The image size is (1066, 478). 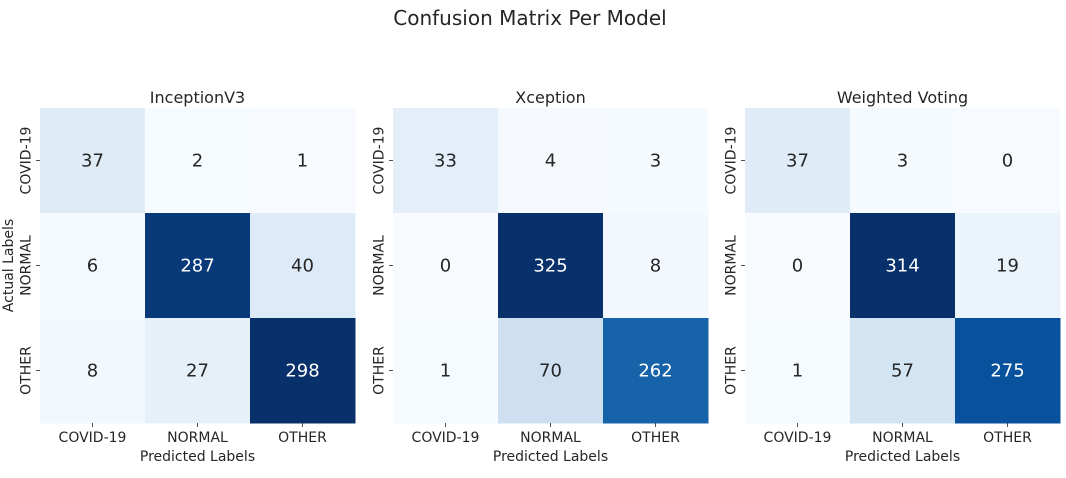 I want to click on cell-value-label: 40, so click(x=302, y=266).